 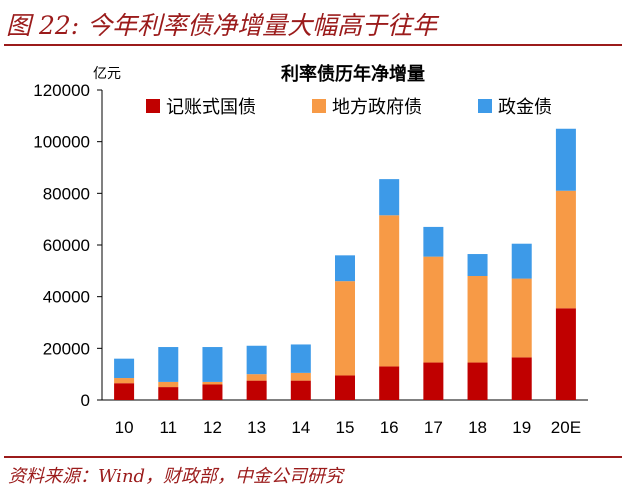 I want to click on y-tick-label: 40000, so click(x=66, y=297).